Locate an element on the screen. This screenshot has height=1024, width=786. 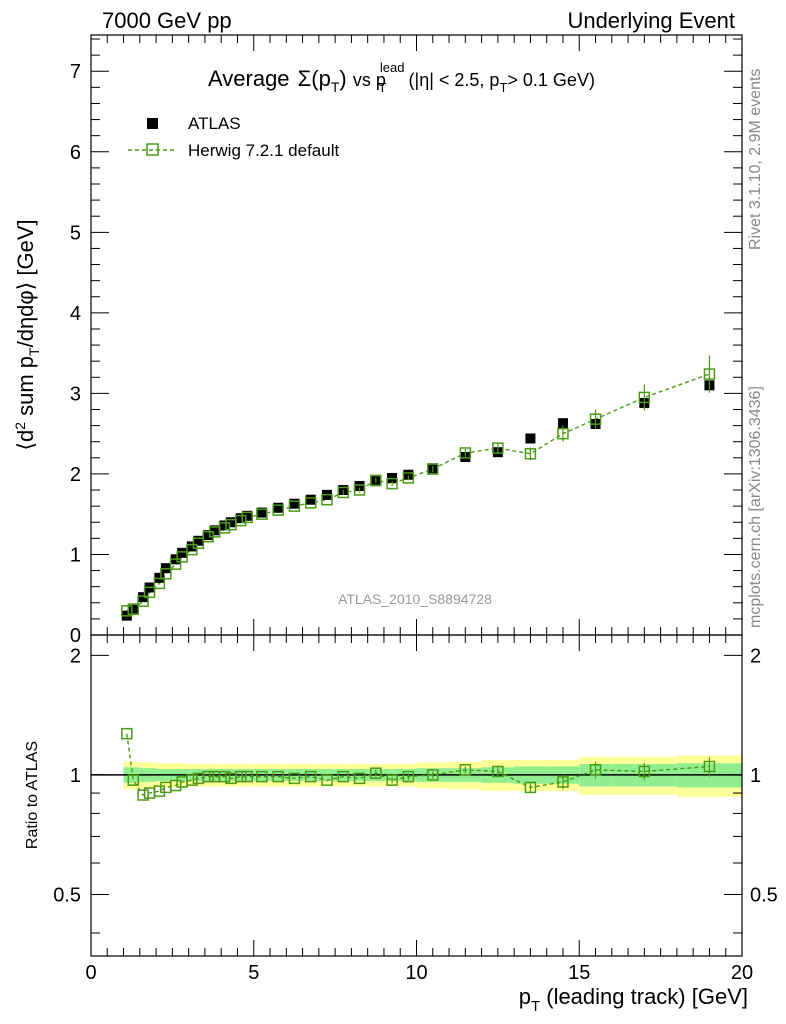
x-tick-label: 10 is located at coordinates (416, 973).